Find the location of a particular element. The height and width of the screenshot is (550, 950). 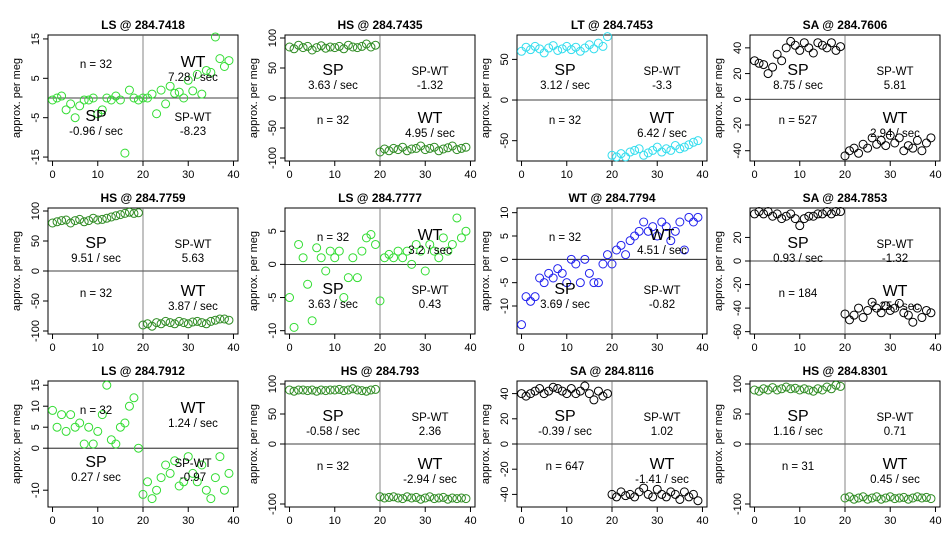

plot-title: LS @ 284.7912 is located at coordinates (143, 371).